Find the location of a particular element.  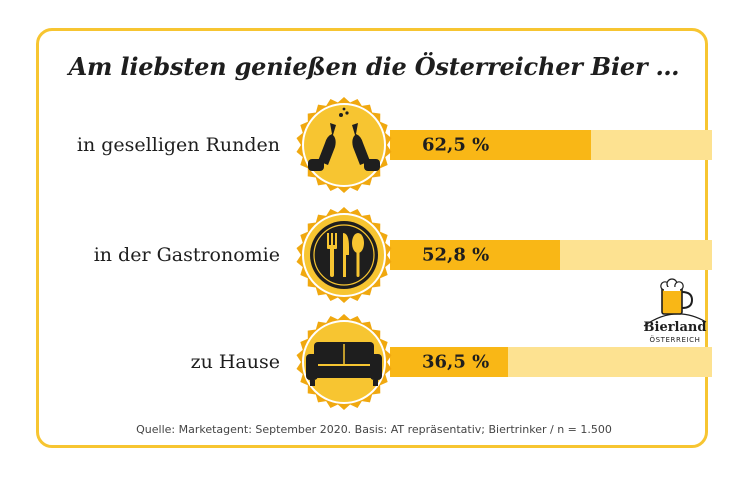

sofa-icon is located at coordinates (344, 362).